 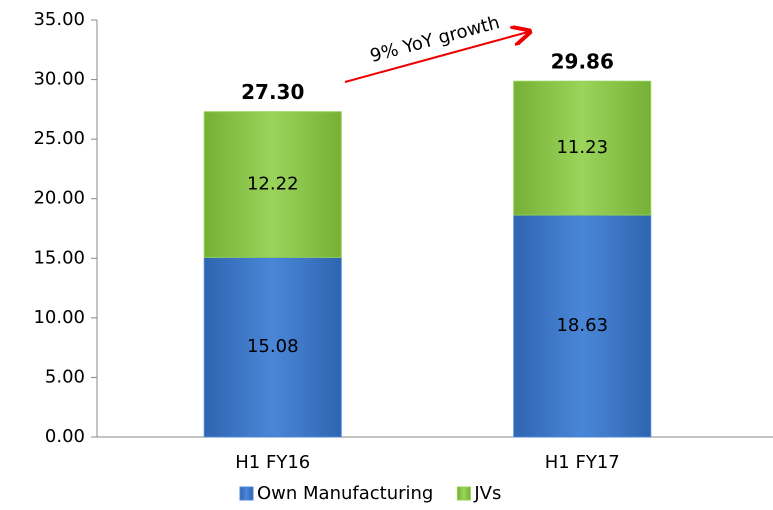 What do you see at coordinates (59, 138) in the screenshot?
I see `y-tick-label: 25.00` at bounding box center [59, 138].